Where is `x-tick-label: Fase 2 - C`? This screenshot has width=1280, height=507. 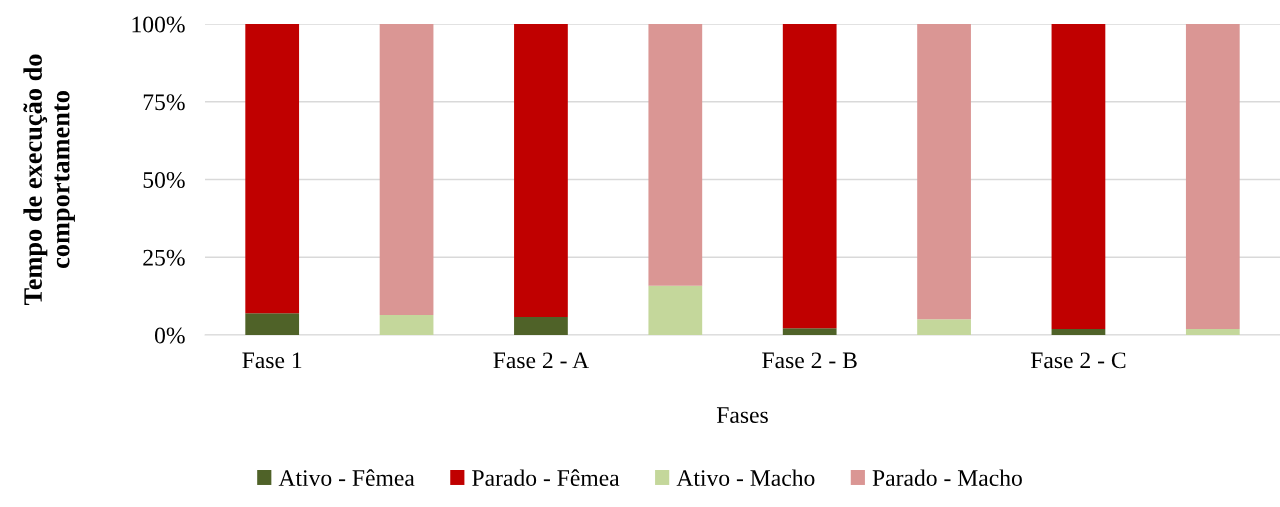
x-tick-label: Fase 2 - C is located at coordinates (1078, 360).